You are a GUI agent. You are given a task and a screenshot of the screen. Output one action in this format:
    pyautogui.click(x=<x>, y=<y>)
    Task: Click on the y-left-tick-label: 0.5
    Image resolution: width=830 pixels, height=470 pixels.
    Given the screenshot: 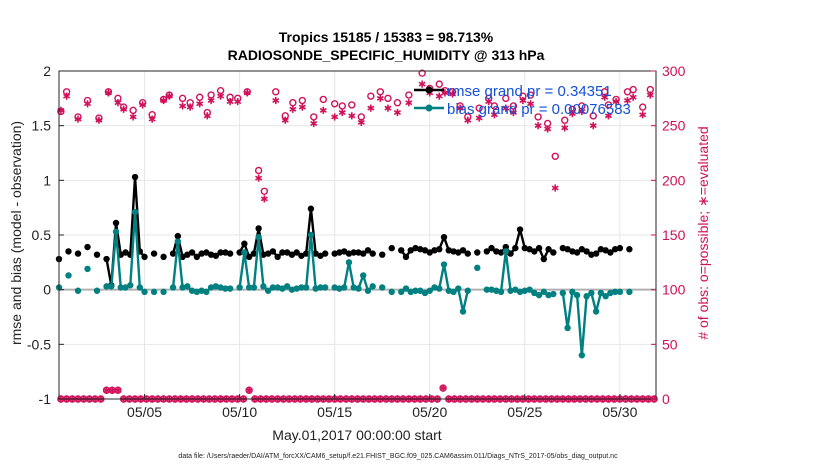 What is the action you would take?
    pyautogui.click(x=42, y=235)
    